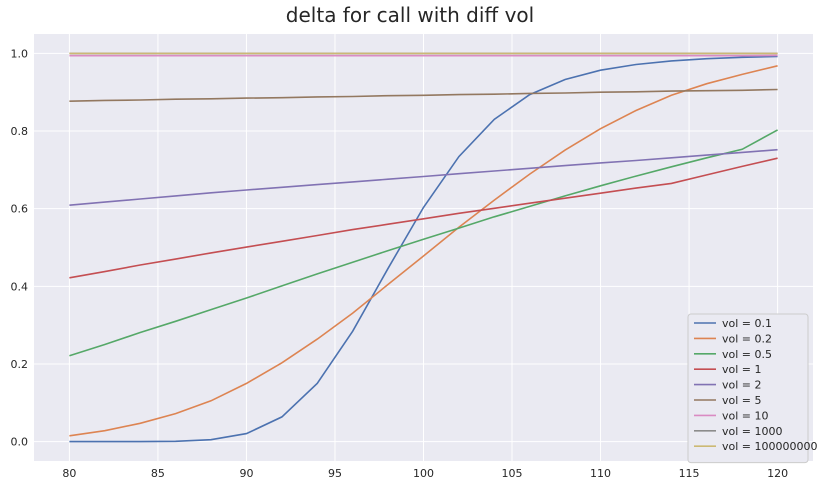 This screenshot has width=820, height=489. Describe the element at coordinates (20, 131) in the screenshot. I see `y-tick-label: 0.8` at that location.